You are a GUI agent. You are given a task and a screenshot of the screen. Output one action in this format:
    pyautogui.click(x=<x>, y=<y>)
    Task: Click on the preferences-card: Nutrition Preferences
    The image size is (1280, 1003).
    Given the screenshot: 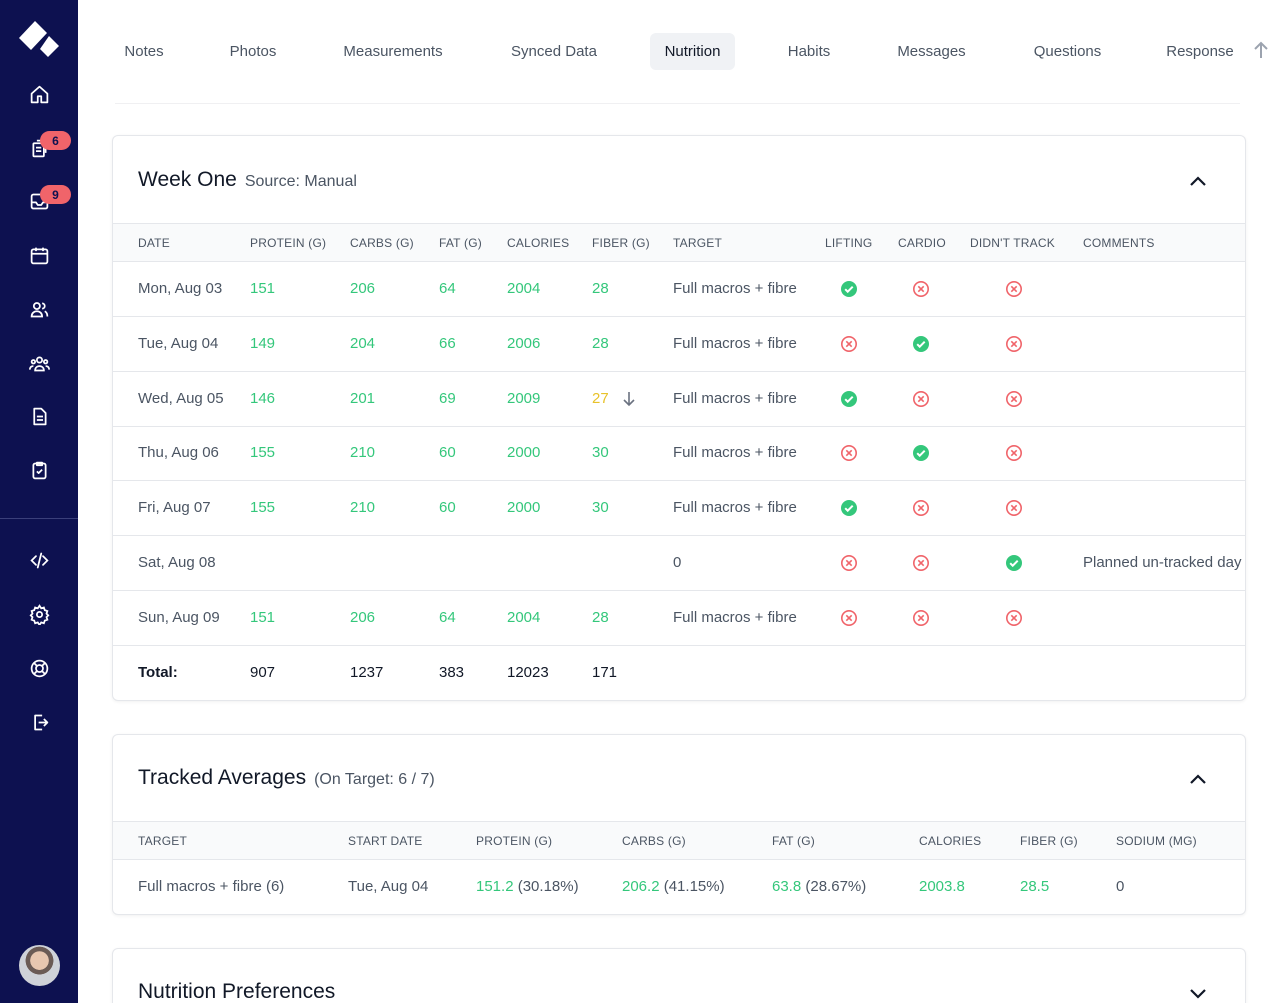 What is the action you would take?
    pyautogui.click(x=679, y=975)
    